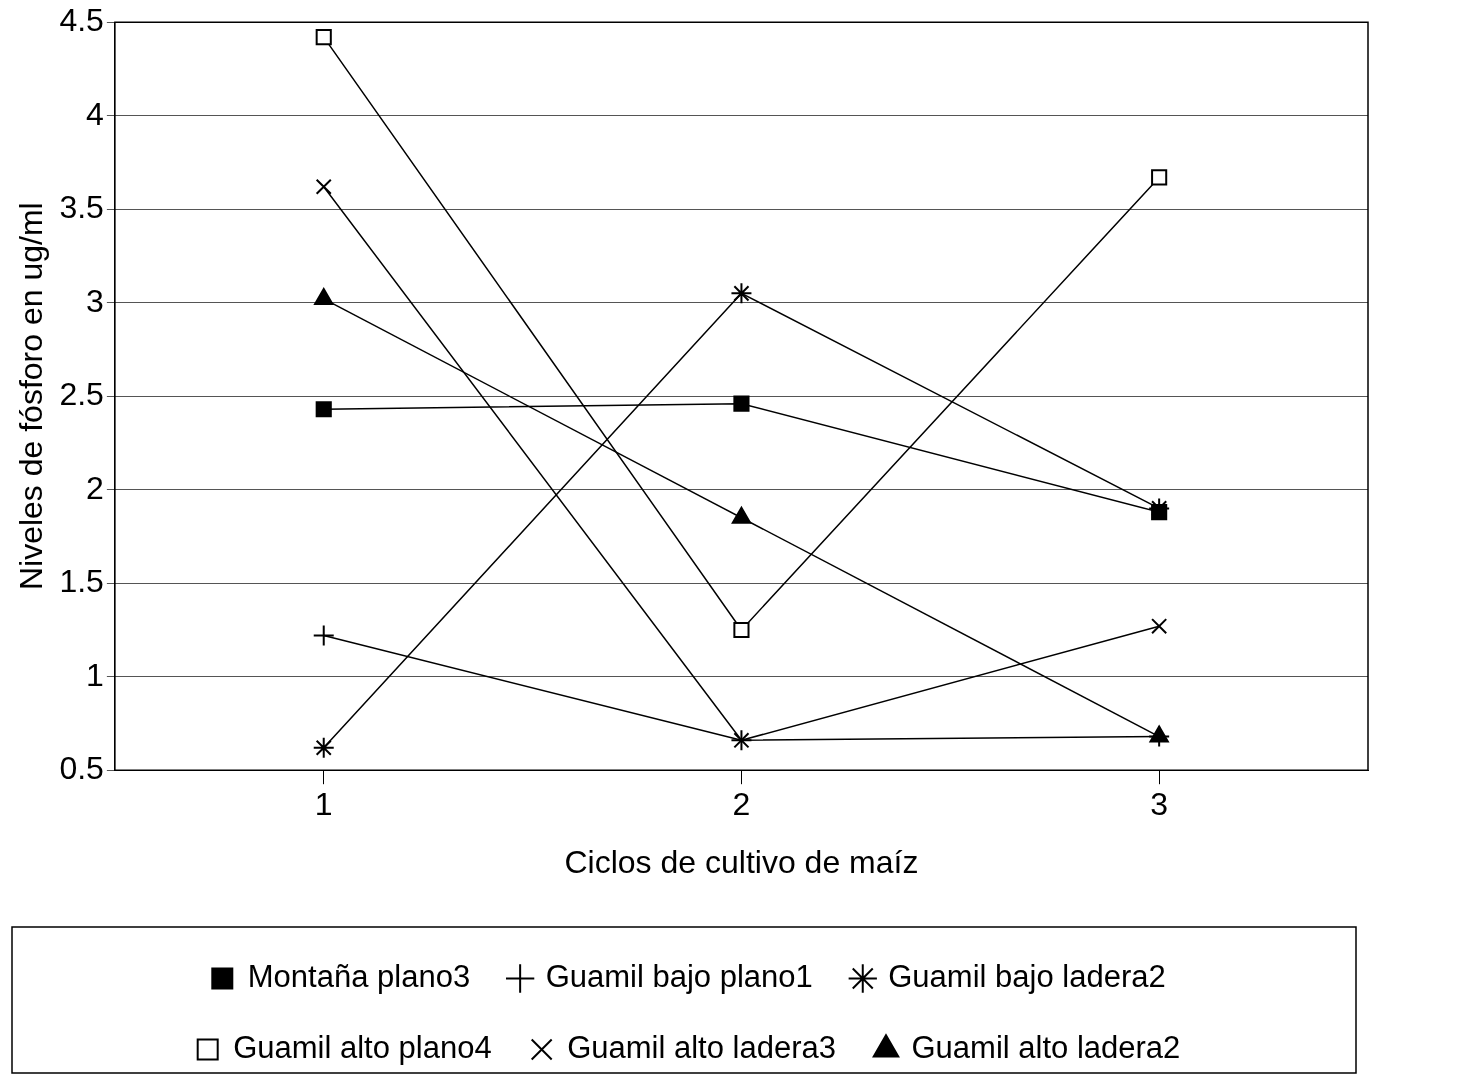 The height and width of the screenshot is (1075, 1478). Describe the element at coordinates (95, 113) in the screenshot. I see `y-tick-label: 4` at that location.